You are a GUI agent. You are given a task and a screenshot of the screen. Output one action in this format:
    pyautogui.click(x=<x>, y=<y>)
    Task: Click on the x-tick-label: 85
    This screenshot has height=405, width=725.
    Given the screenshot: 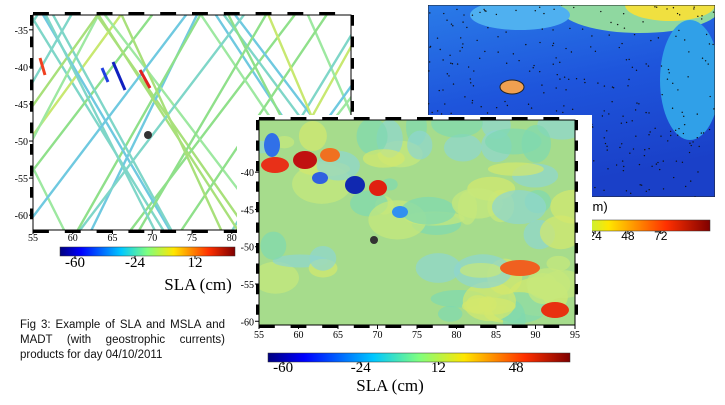 What is the action you would take?
    pyautogui.click(x=496, y=335)
    